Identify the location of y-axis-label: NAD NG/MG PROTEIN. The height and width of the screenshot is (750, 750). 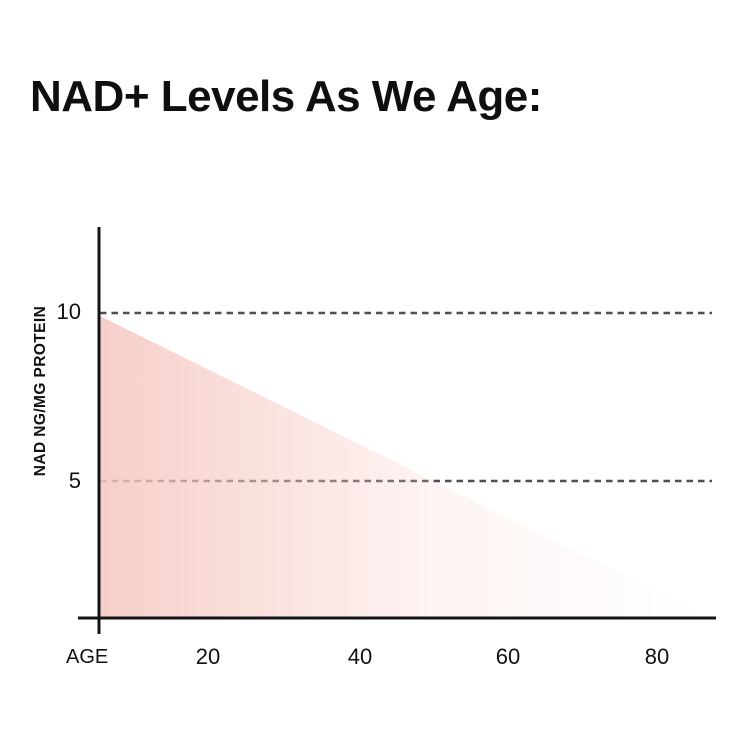
(40, 391).